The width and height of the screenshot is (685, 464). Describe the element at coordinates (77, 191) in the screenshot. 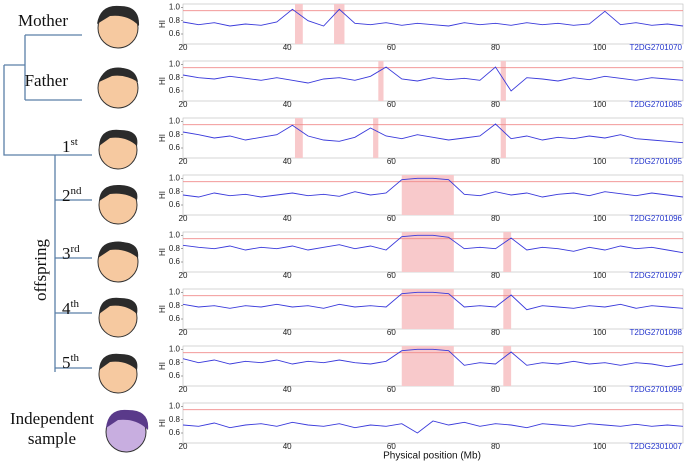

I see `offspring-suffix: nd` at that location.